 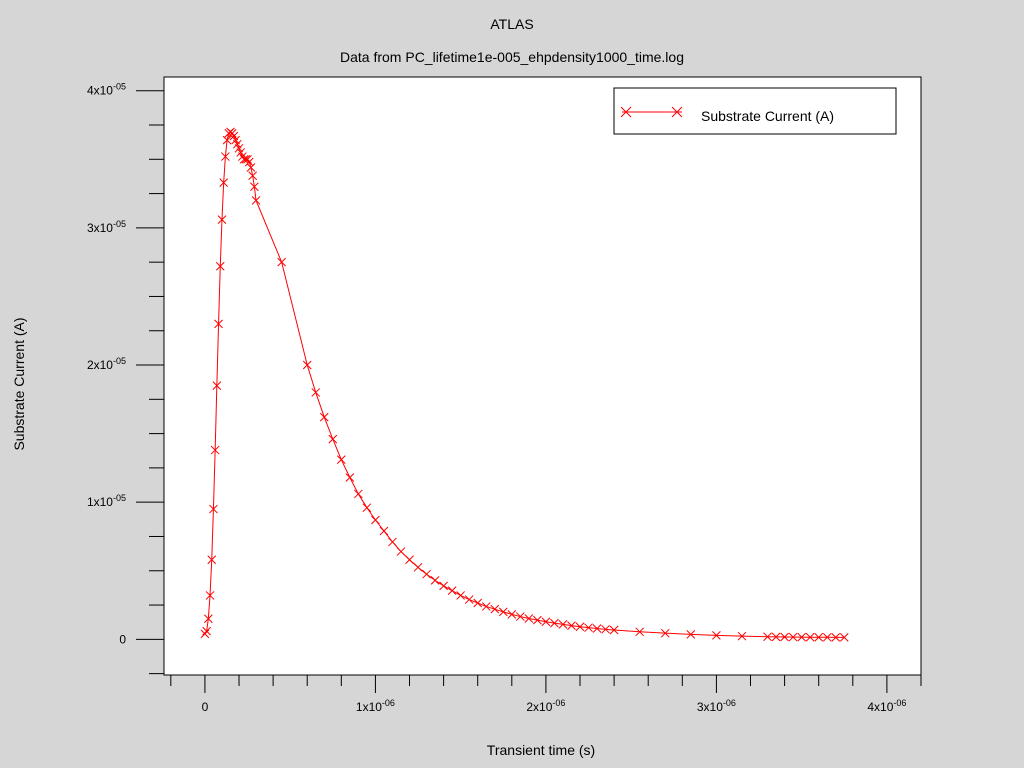 I want to click on x-tick-label: 0, so click(x=205, y=707).